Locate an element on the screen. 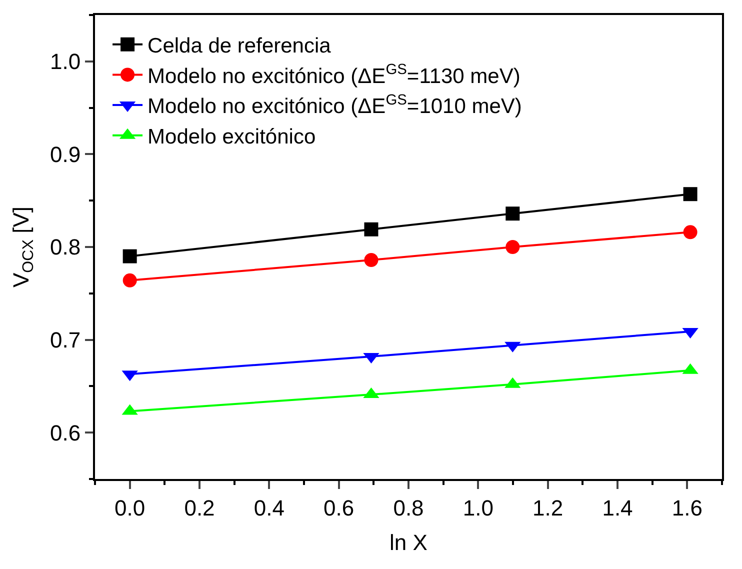  x-tick-label: 0.4 is located at coordinates (269, 507).